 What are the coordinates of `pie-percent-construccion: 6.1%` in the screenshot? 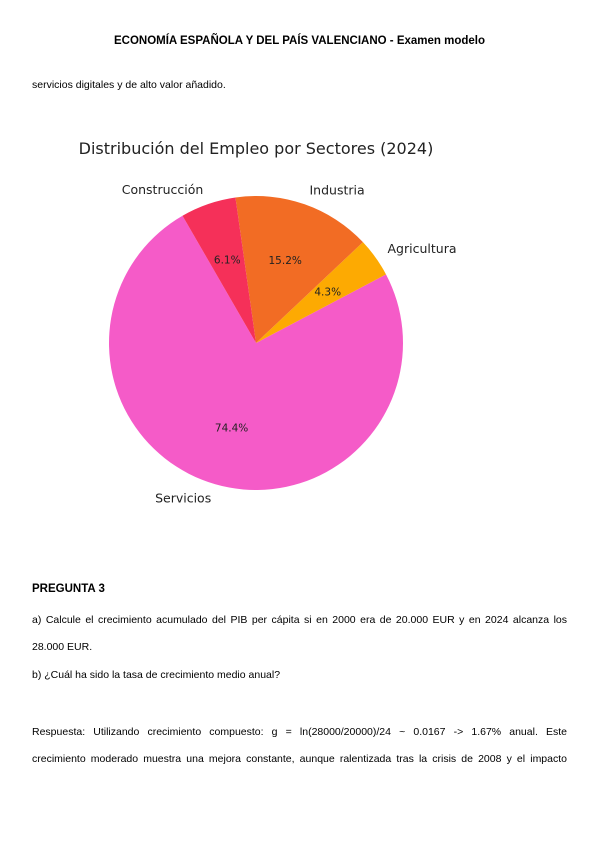 It's located at (227, 261).